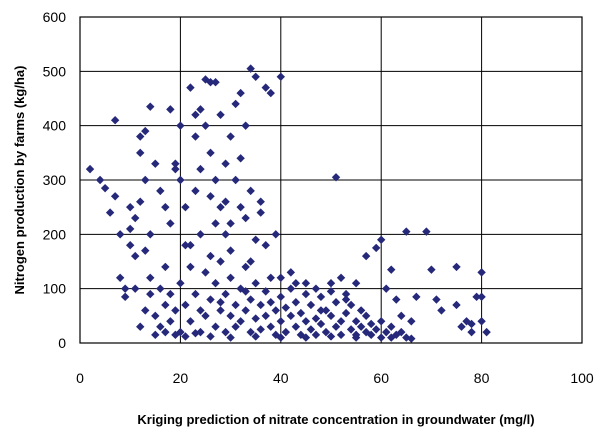  What do you see at coordinates (381, 378) in the screenshot?
I see `x-tick-label: 60` at bounding box center [381, 378].